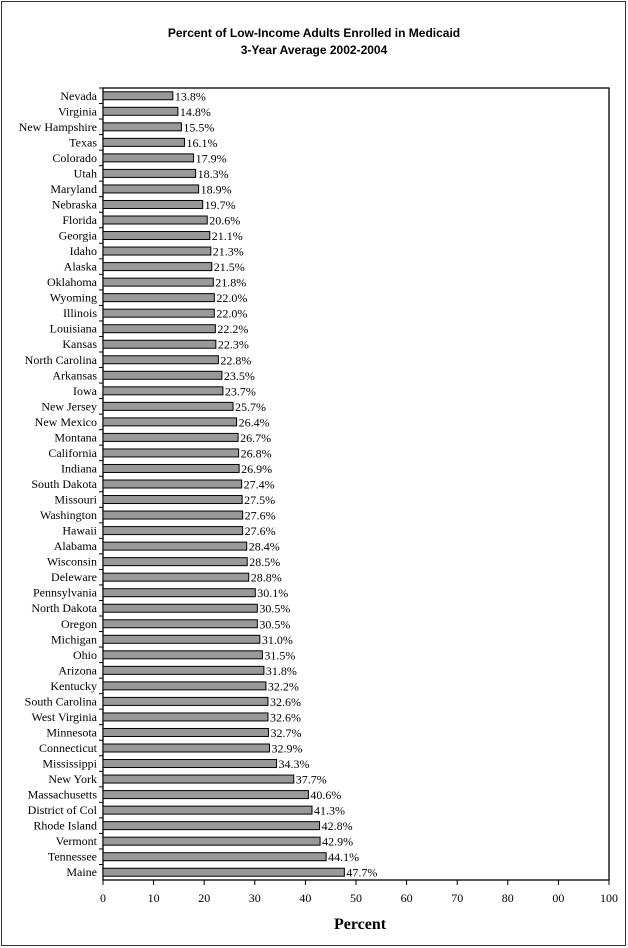  I want to click on y-tick-label: Nevada, so click(78, 96).